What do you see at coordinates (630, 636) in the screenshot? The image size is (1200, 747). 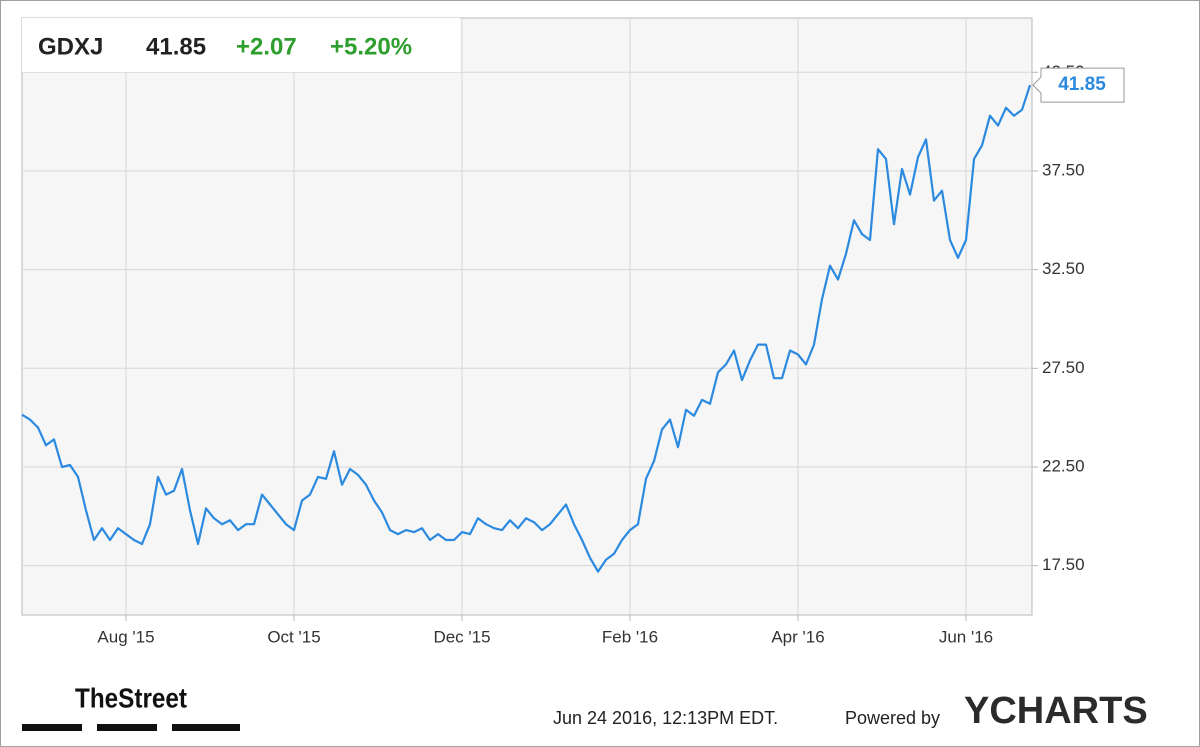 I see `x-tick-label: Feb '16` at bounding box center [630, 636].